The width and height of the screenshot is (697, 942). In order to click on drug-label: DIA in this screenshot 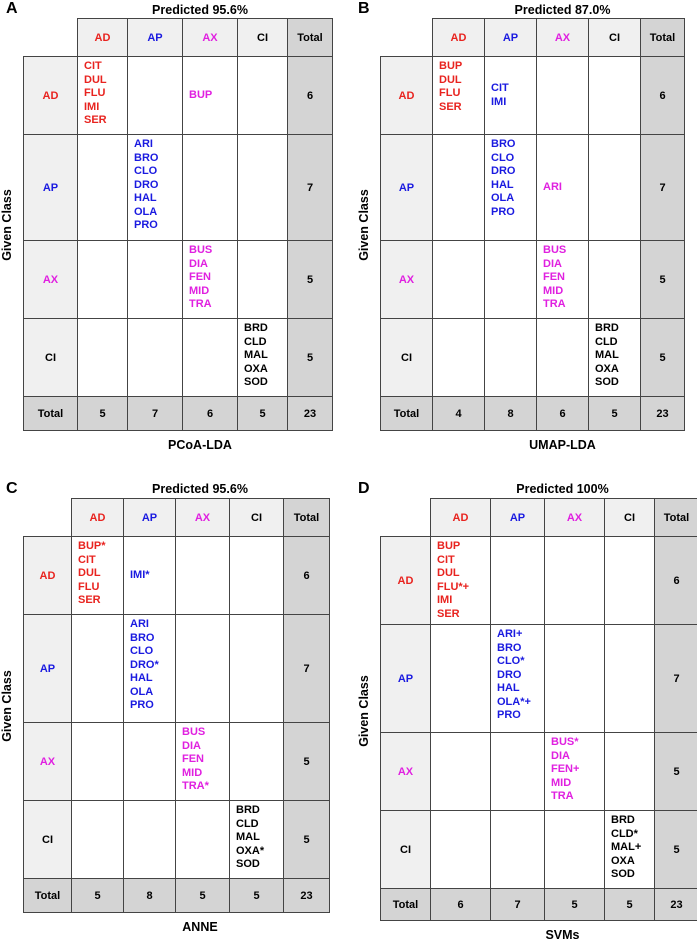, I will do `click(213, 265)`.